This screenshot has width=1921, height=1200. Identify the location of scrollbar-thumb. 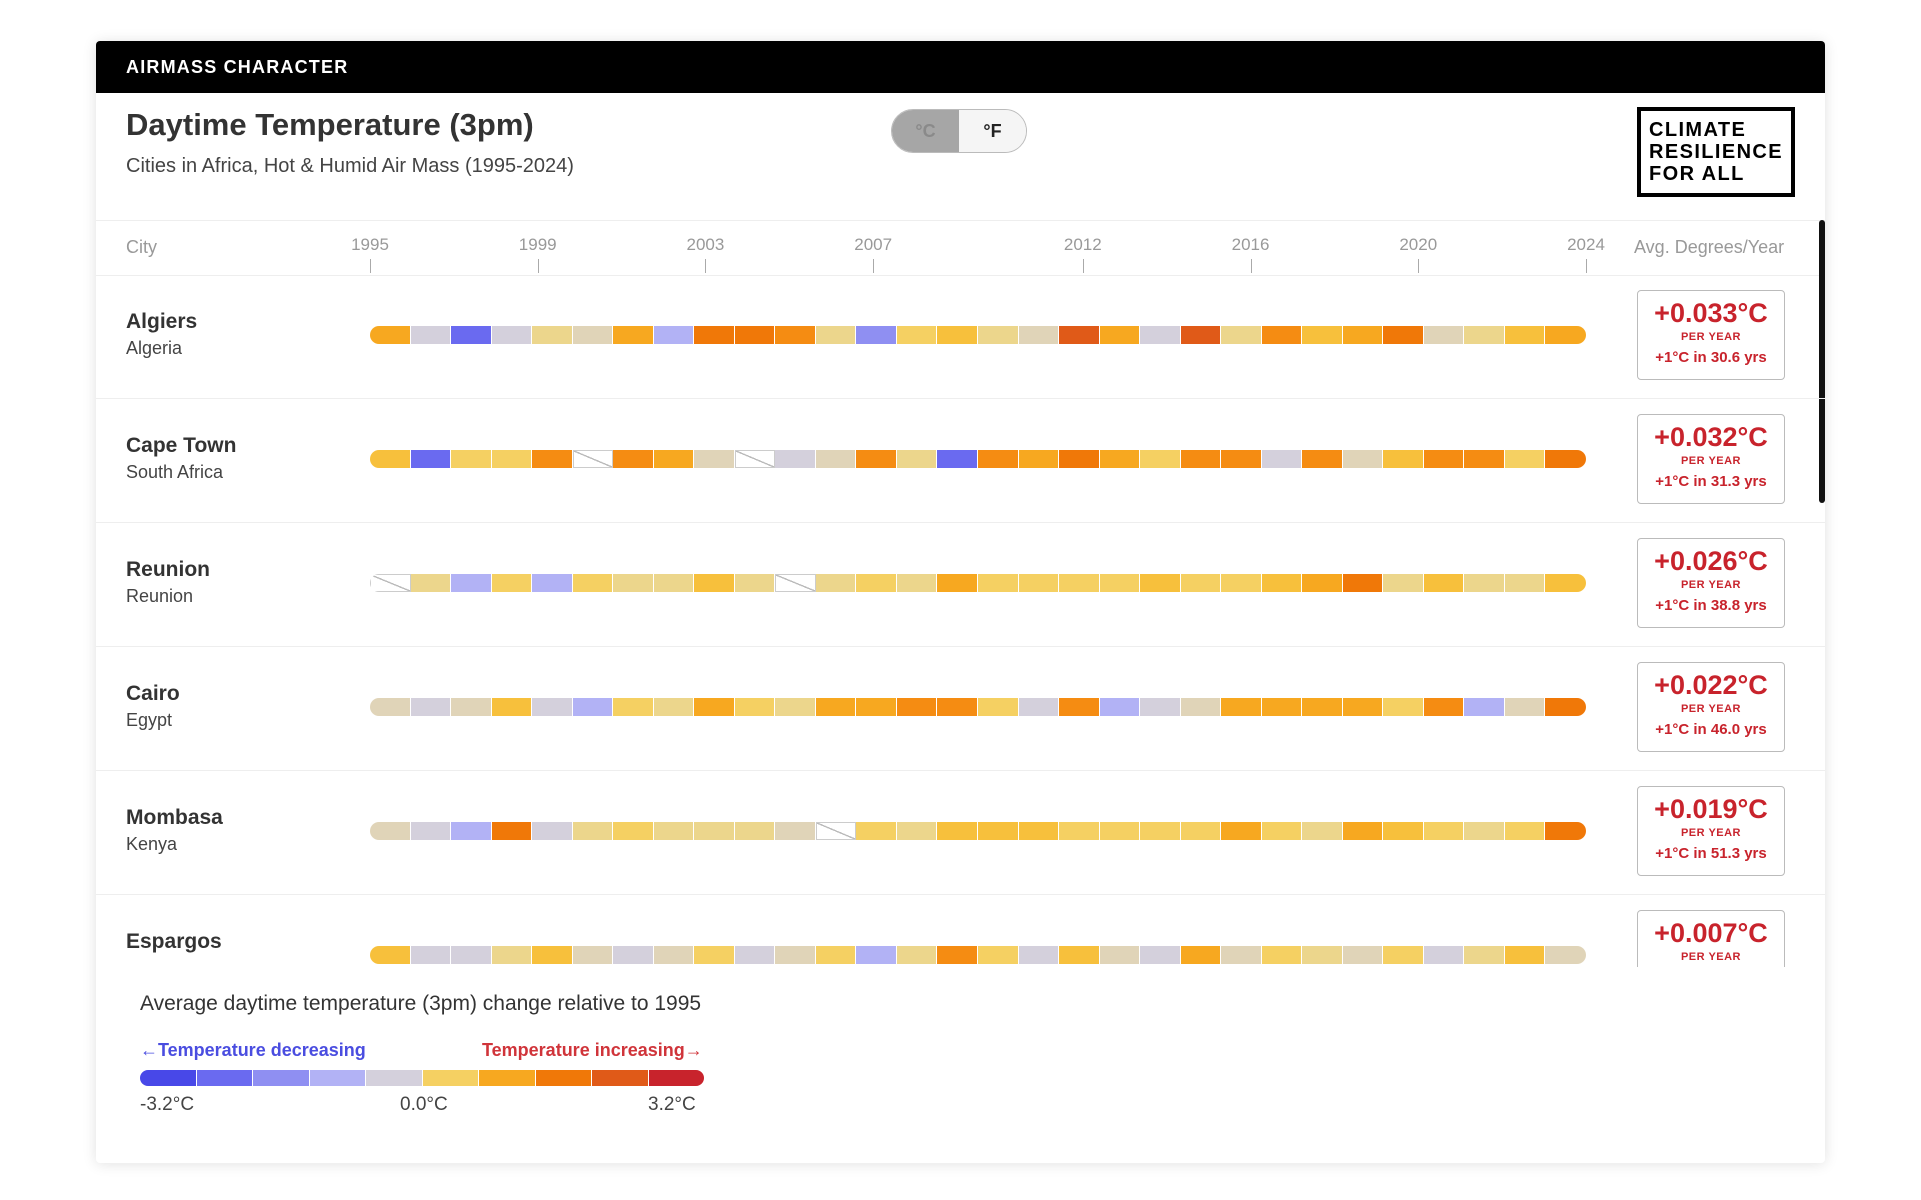
(1822, 361).